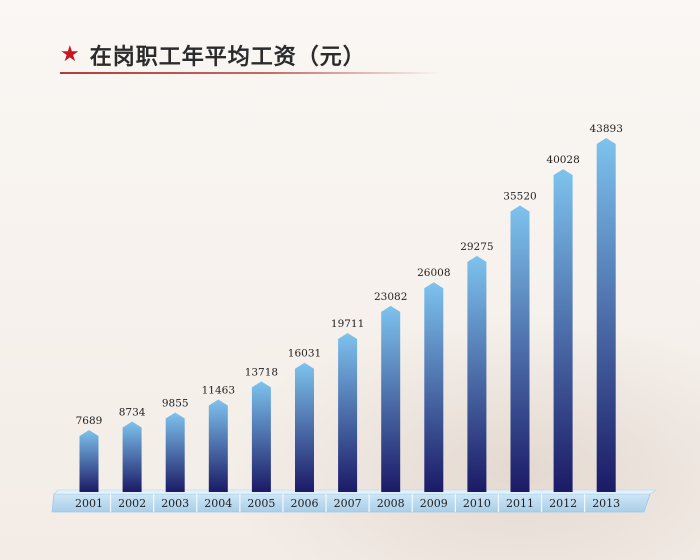 This screenshot has height=560, width=700. What do you see at coordinates (563, 503) in the screenshot?
I see `x-tick-label-2012: 2012` at bounding box center [563, 503].